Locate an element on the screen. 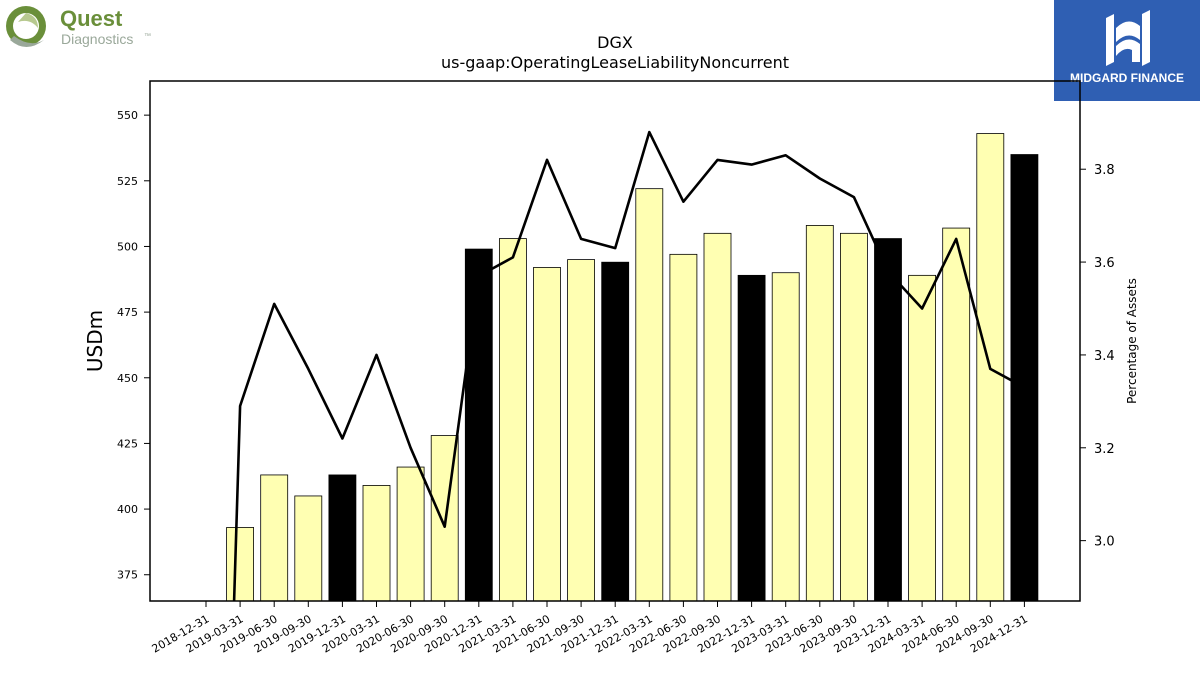 Image resolution: width=1200 pixels, height=675 pixels. y-left-tick-label: 500 is located at coordinates (127, 246).